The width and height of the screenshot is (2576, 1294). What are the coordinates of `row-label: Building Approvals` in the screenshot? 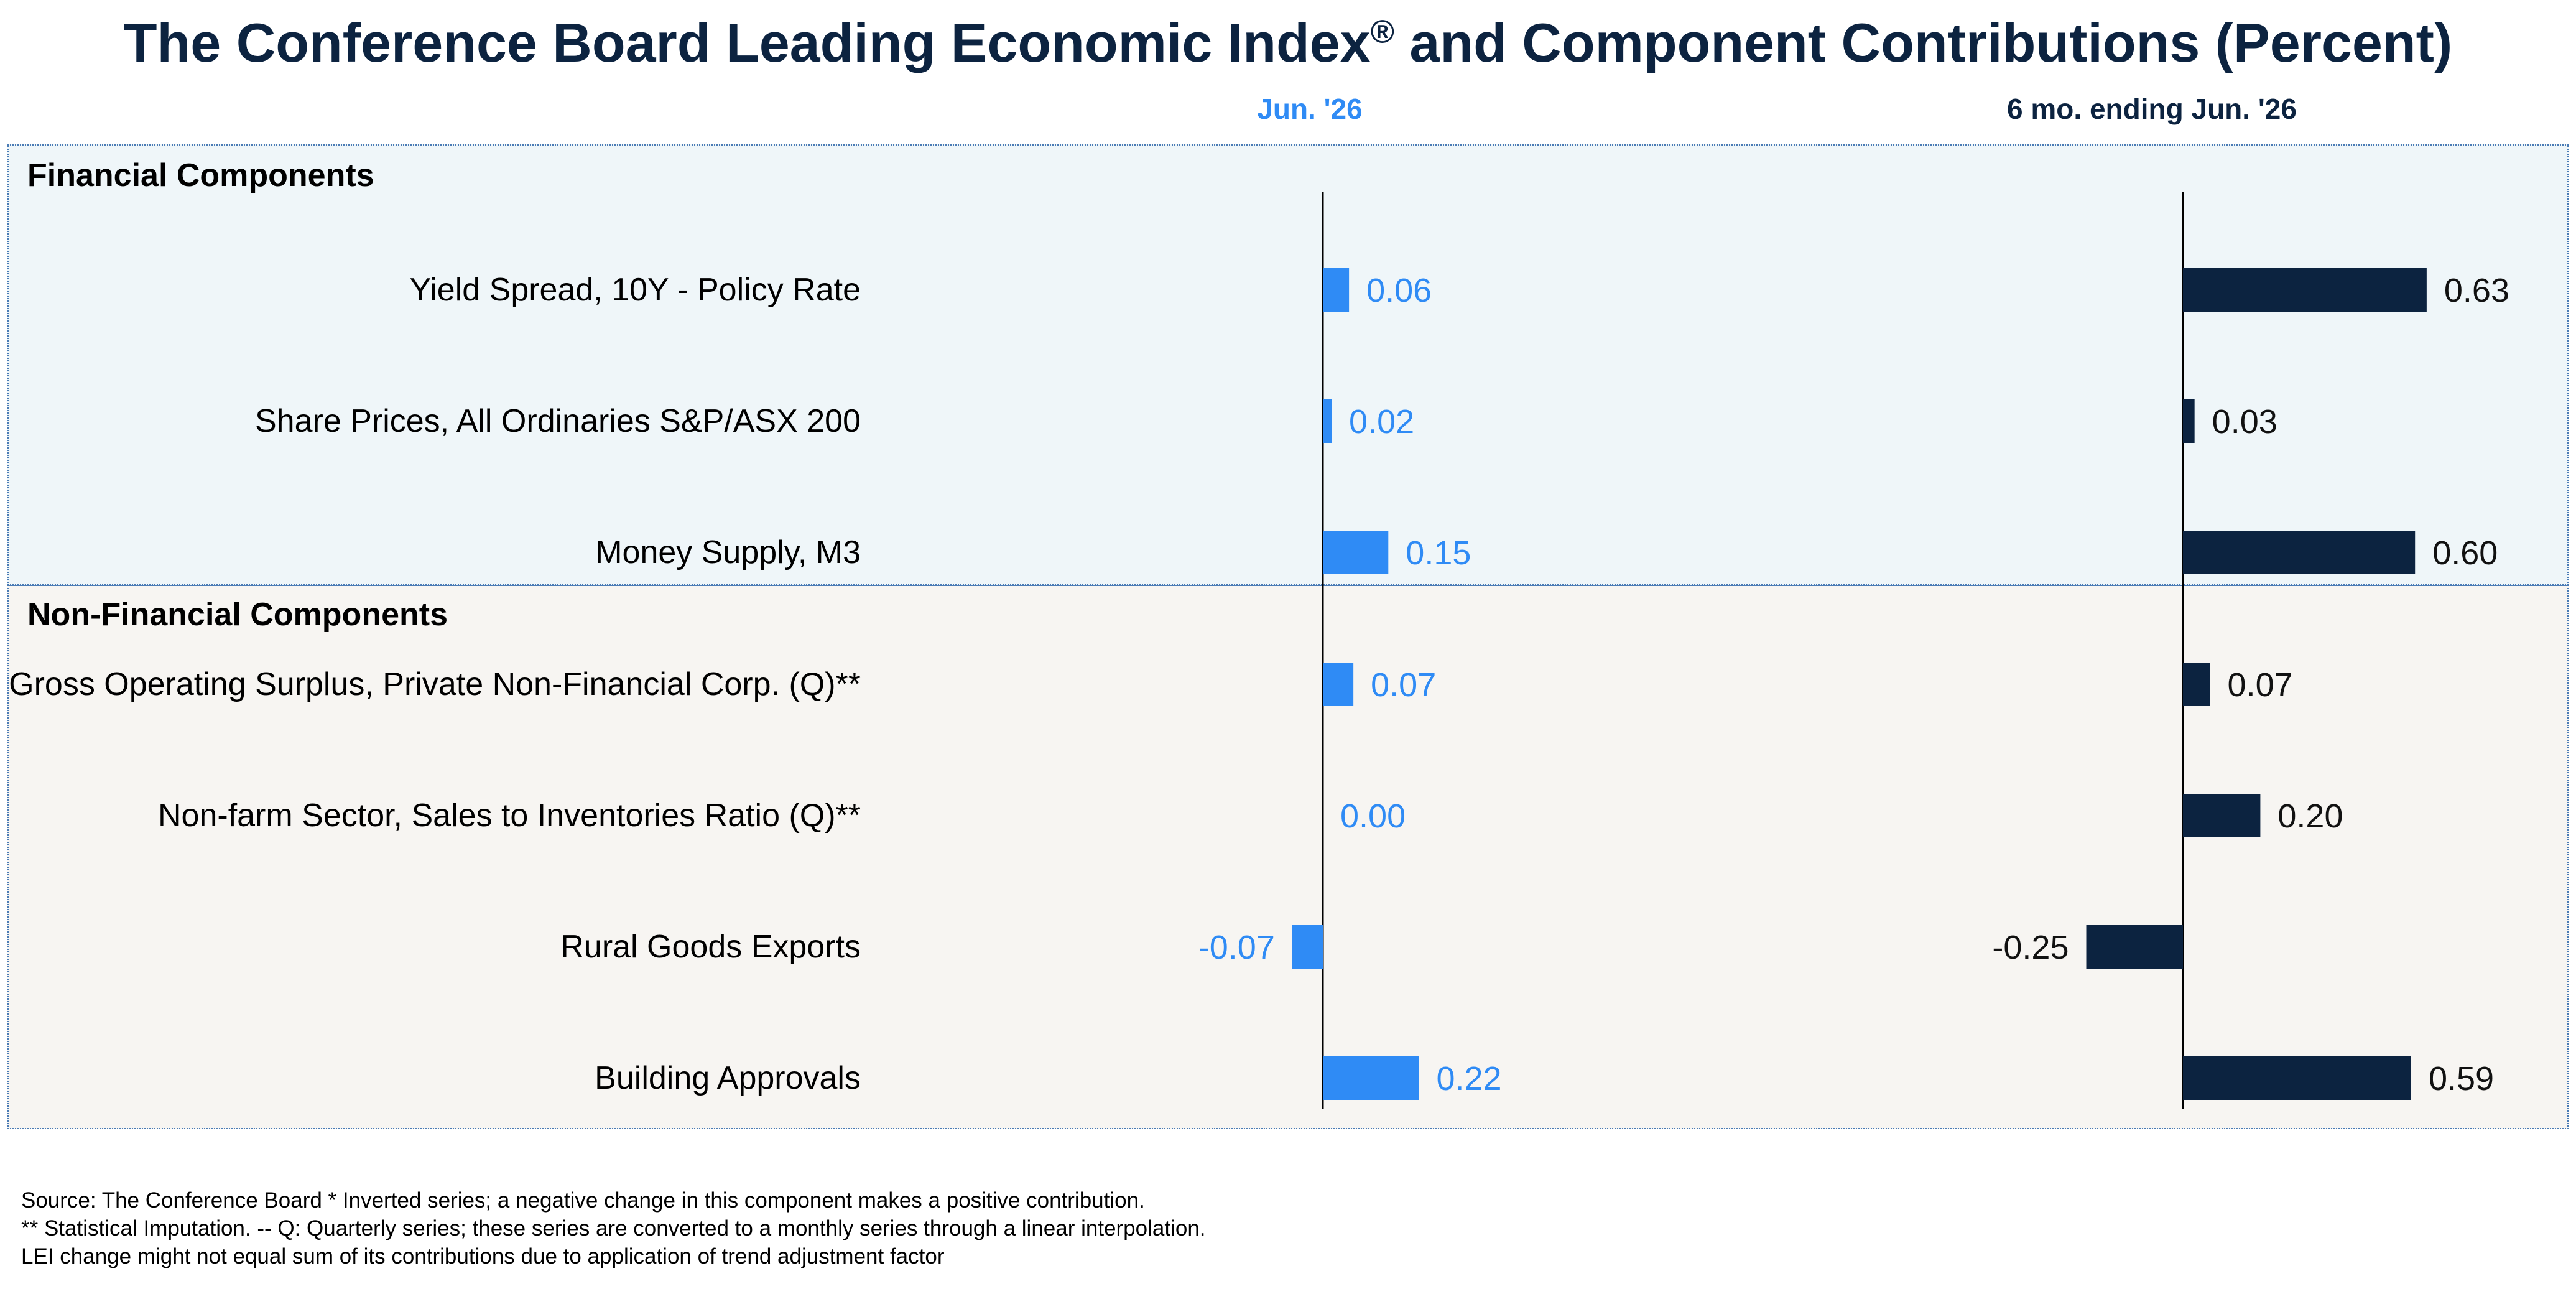 It's located at (430, 1078).